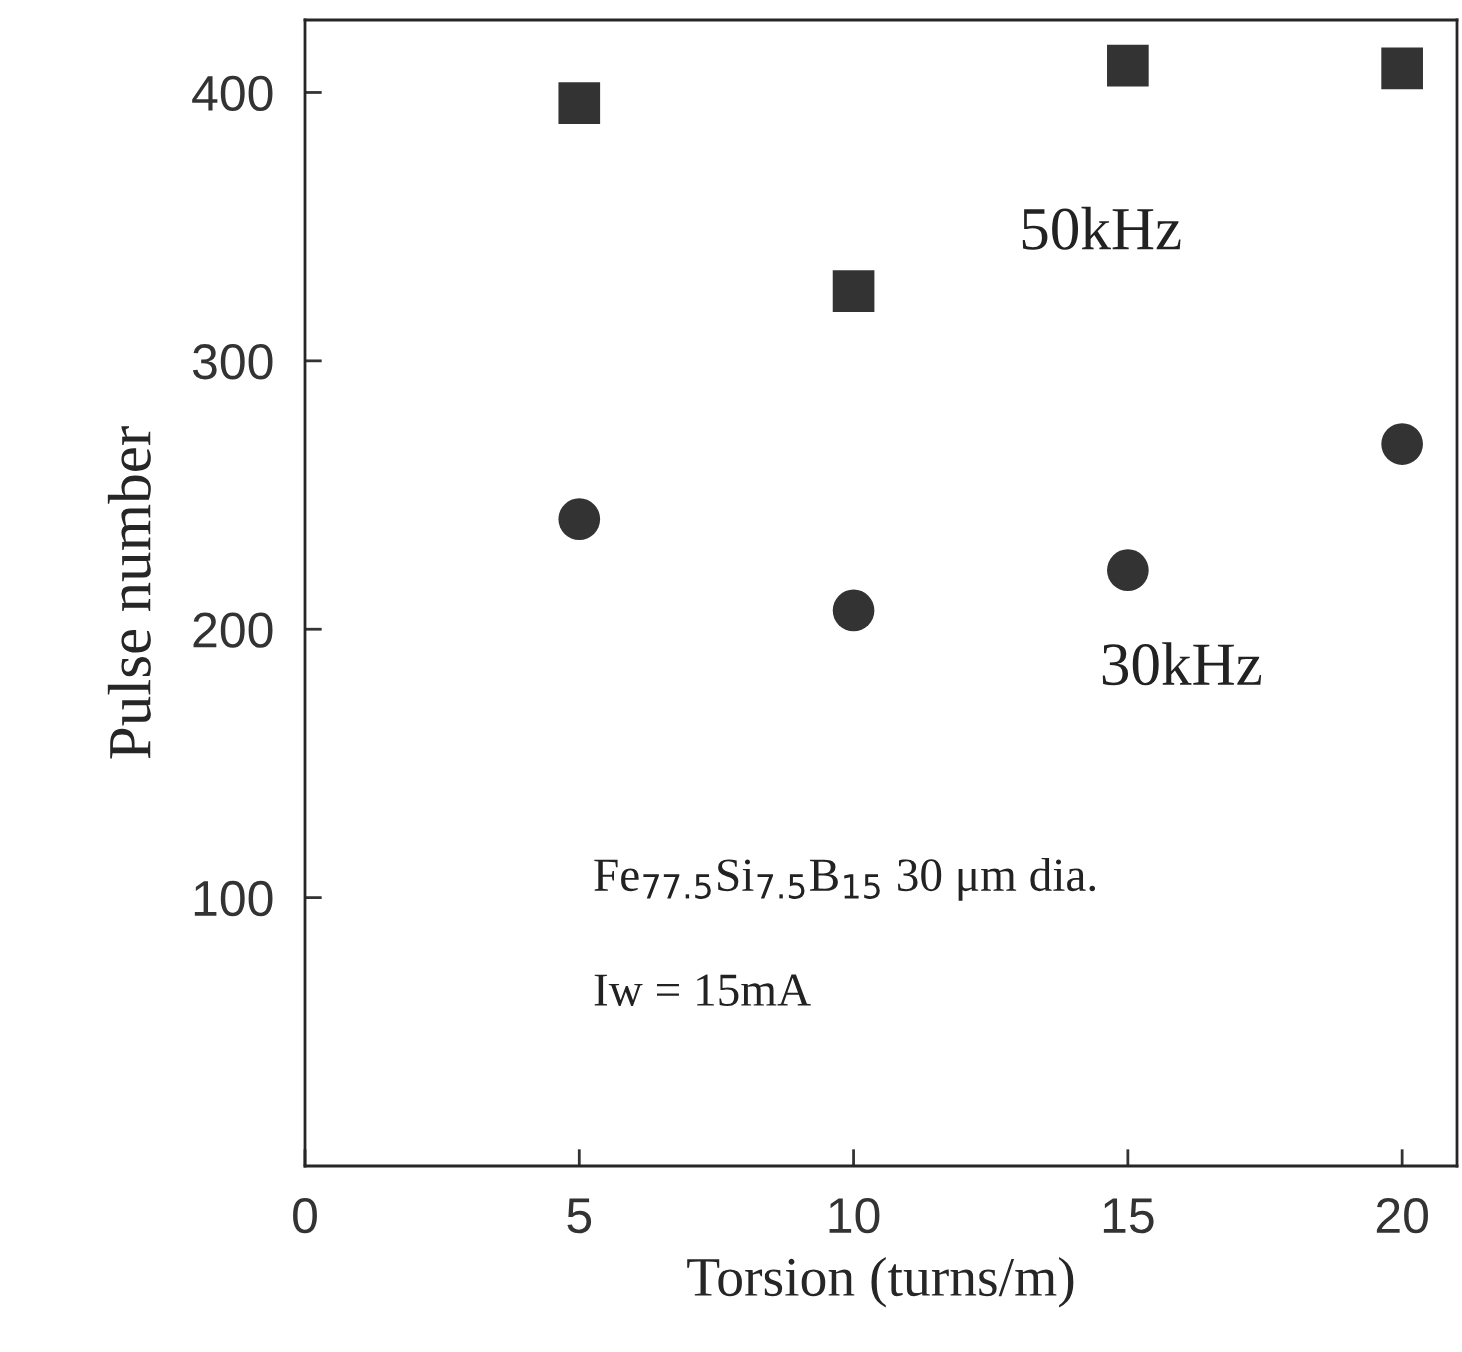  I want to click on x-tick-label: 10, so click(854, 1215).